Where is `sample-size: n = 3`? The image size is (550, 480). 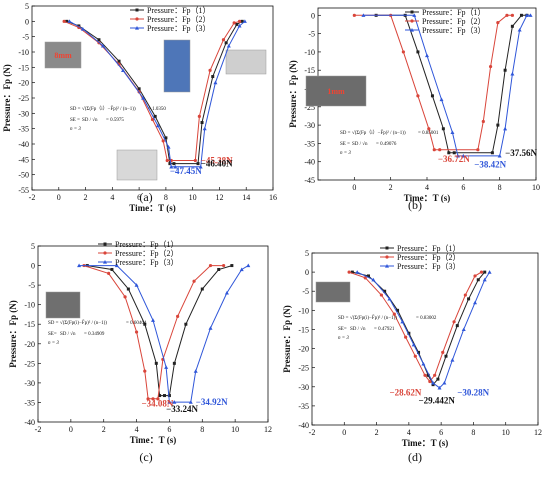
sample-size: n = 3 is located at coordinates (75, 129).